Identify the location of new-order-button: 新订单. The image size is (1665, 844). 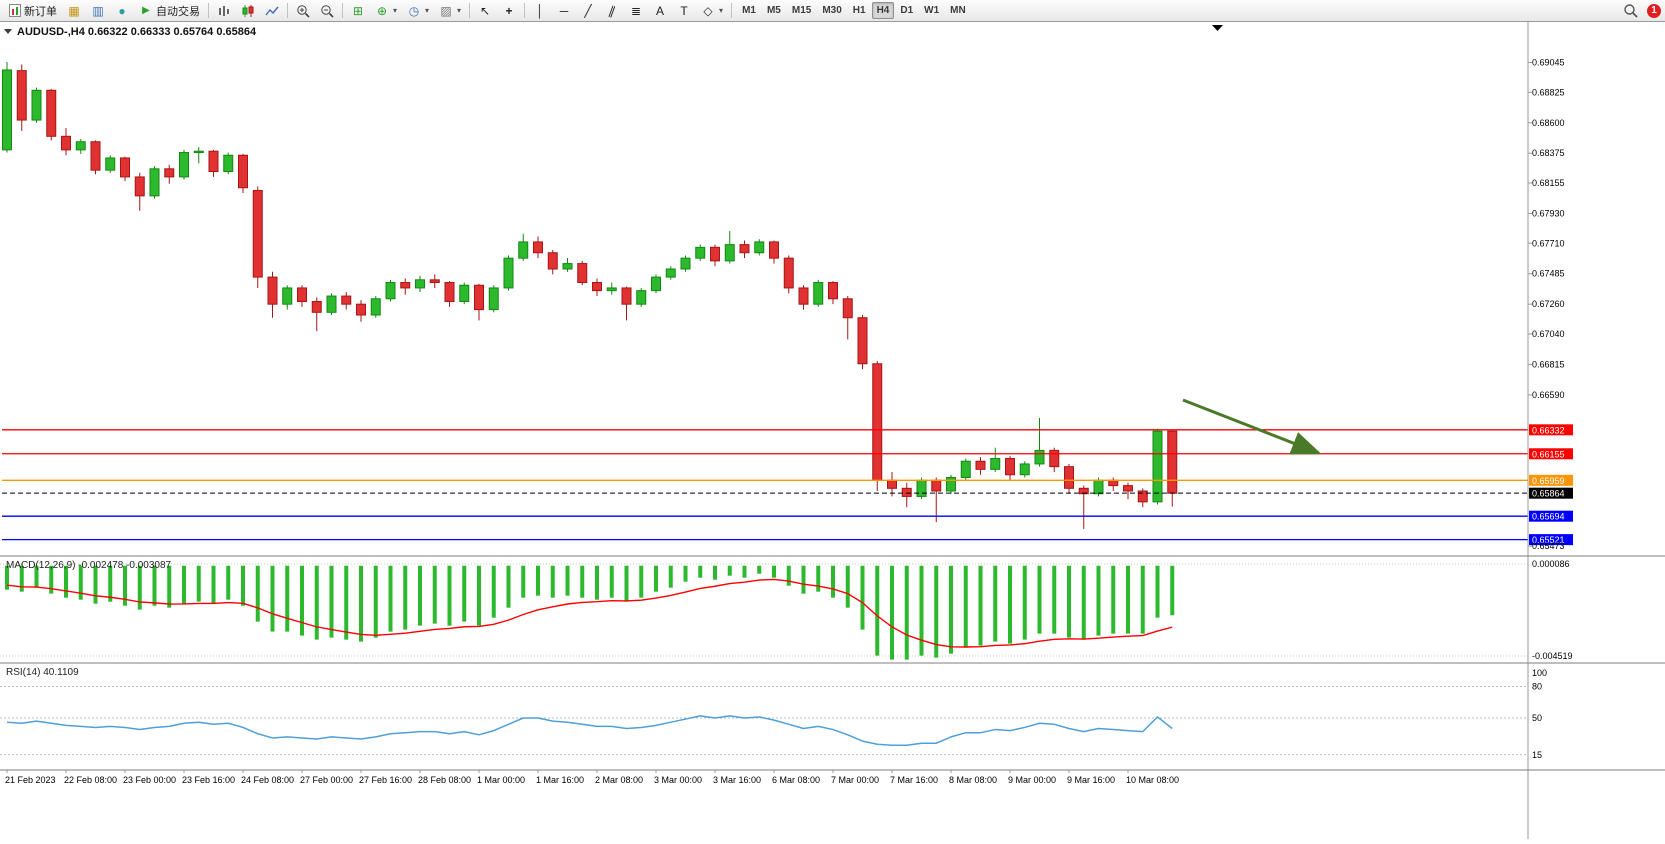
(33, 11).